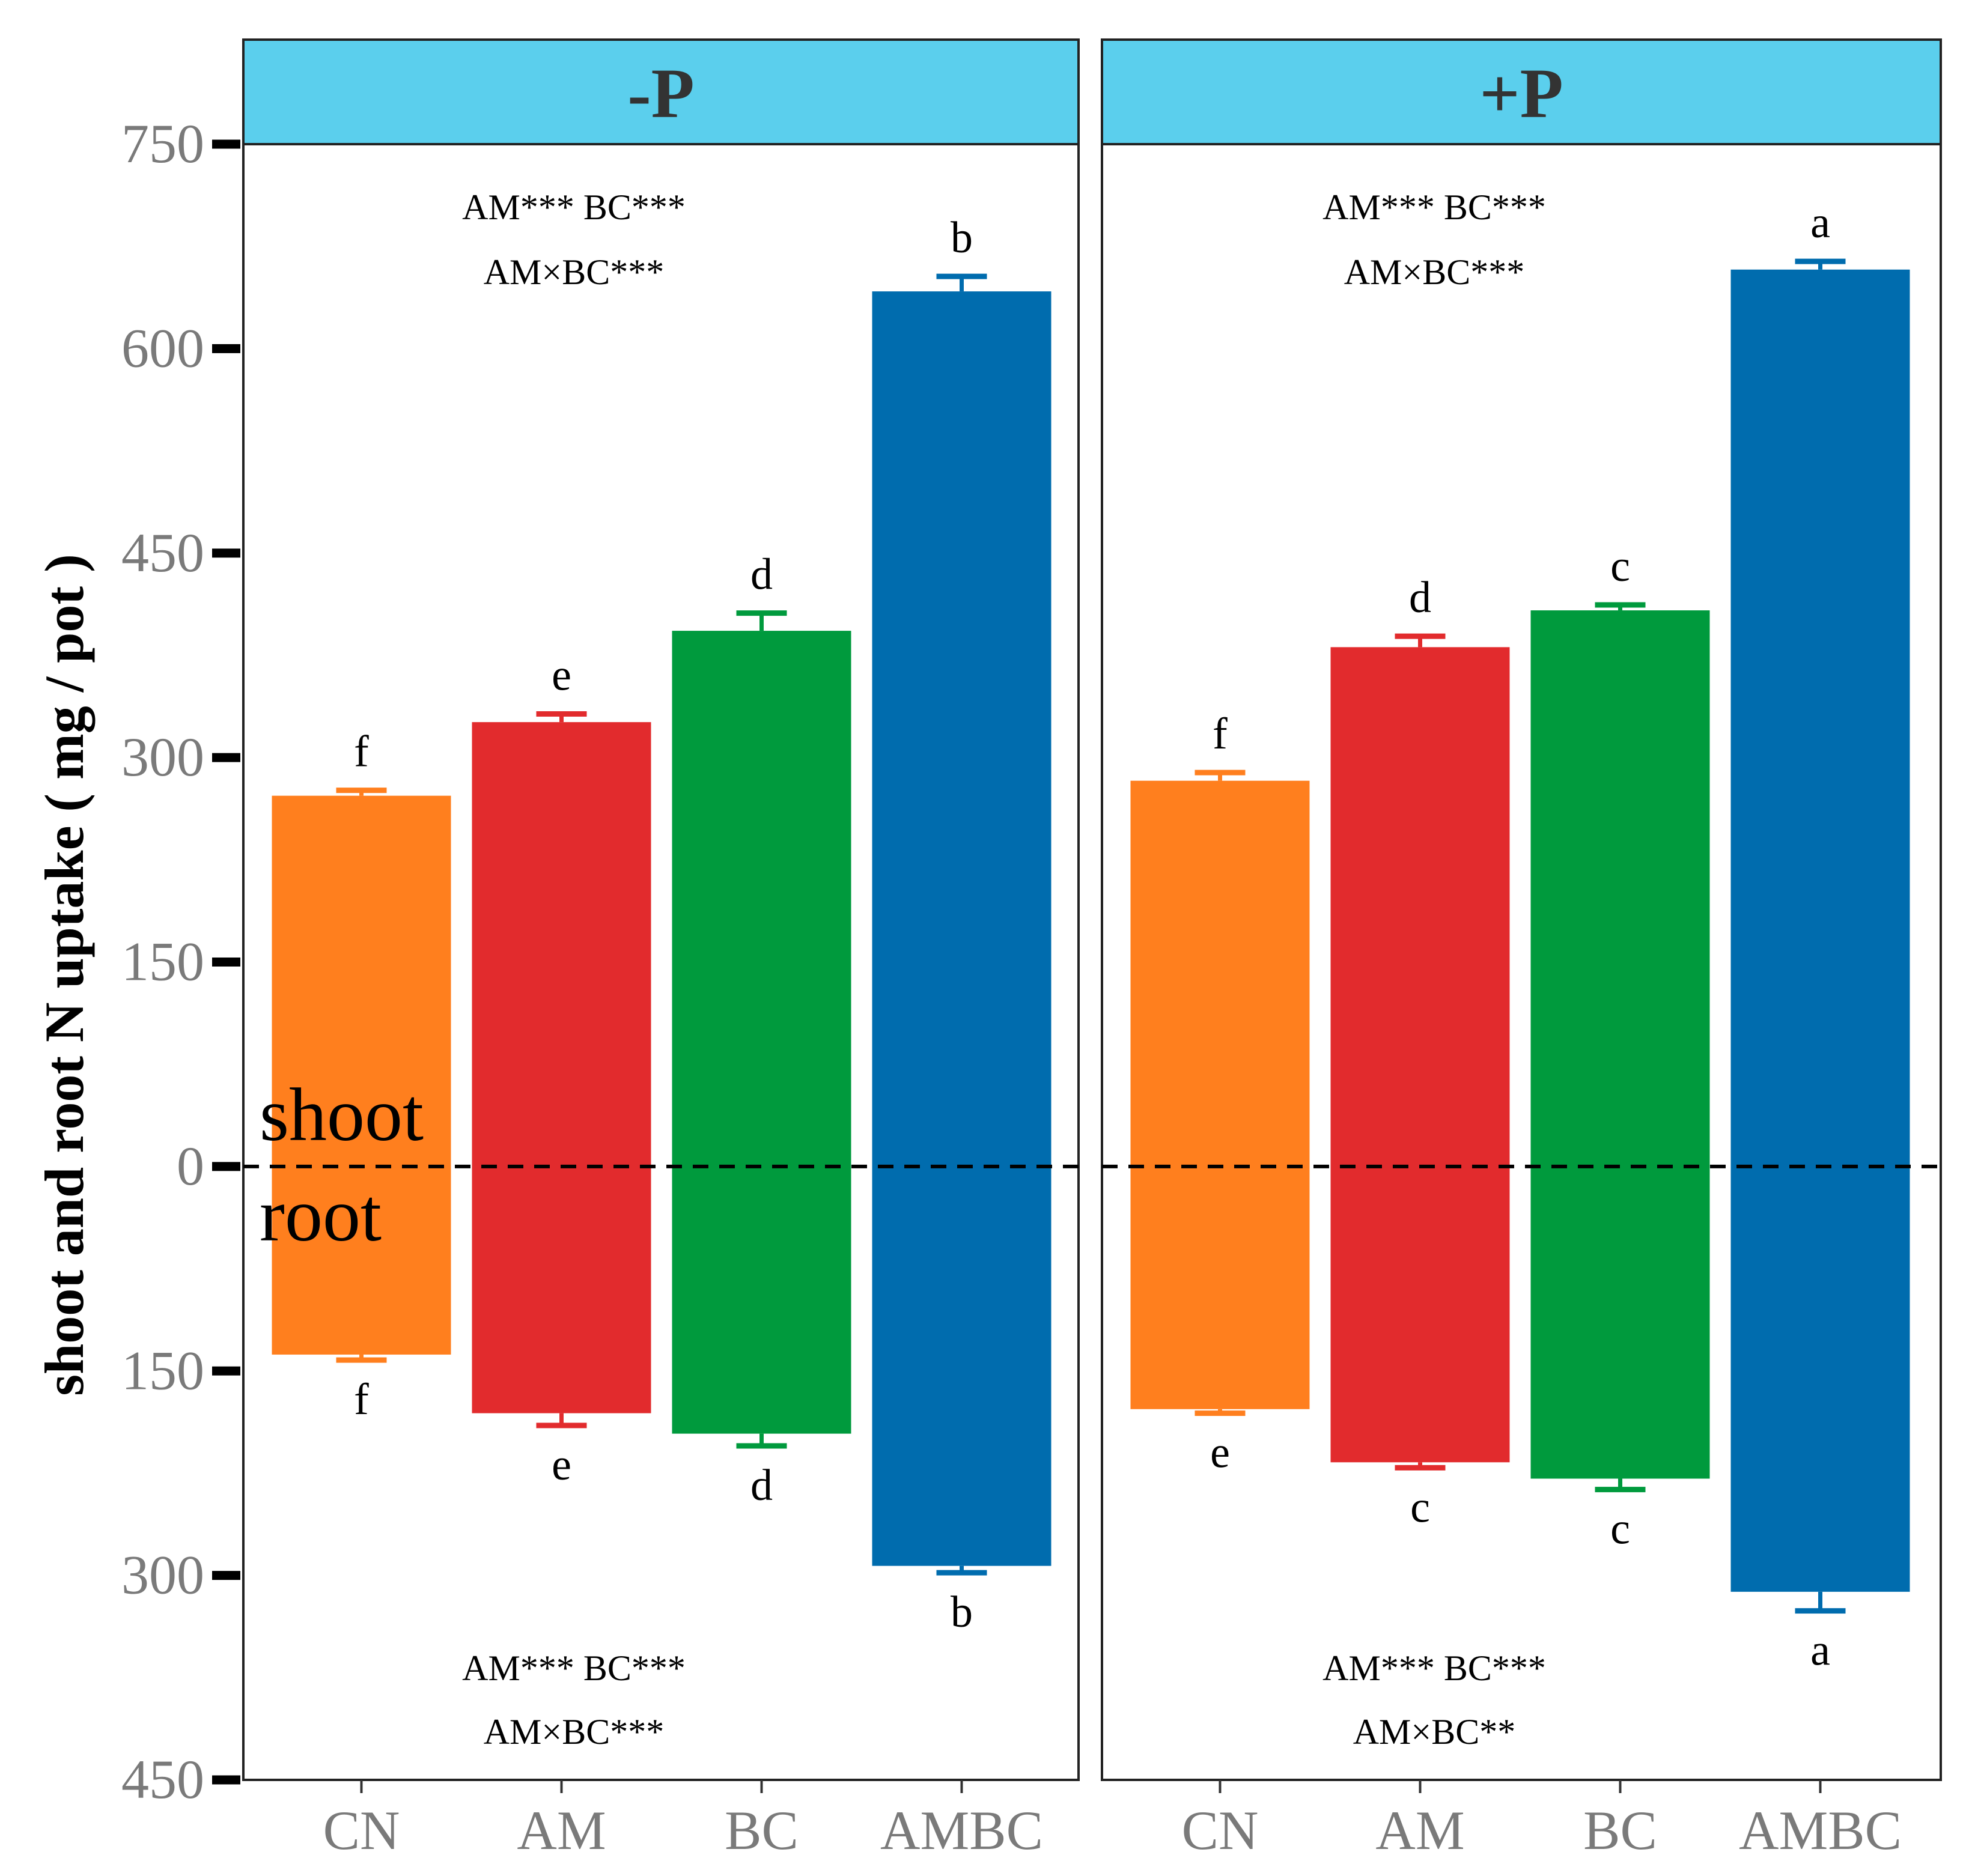 This screenshot has height=1876, width=1966. What do you see at coordinates (761, 1485) in the screenshot?
I see `root-significance-letter: d` at bounding box center [761, 1485].